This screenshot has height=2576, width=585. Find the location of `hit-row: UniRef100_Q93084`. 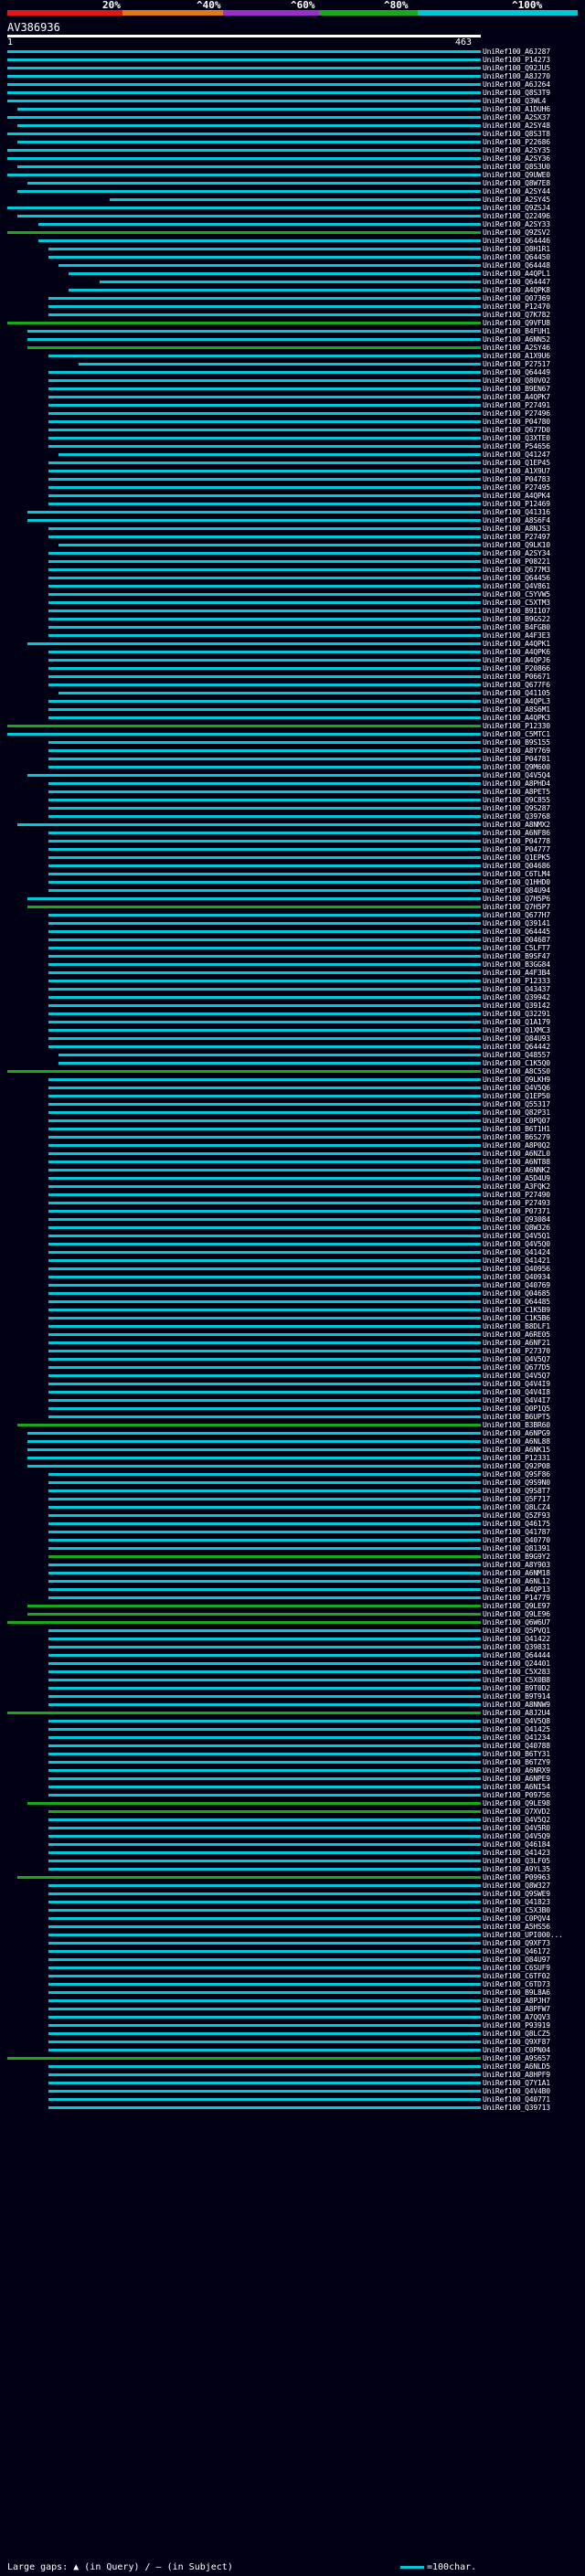

hit-row: UniRef100_Q93084 is located at coordinates (293, 1219).